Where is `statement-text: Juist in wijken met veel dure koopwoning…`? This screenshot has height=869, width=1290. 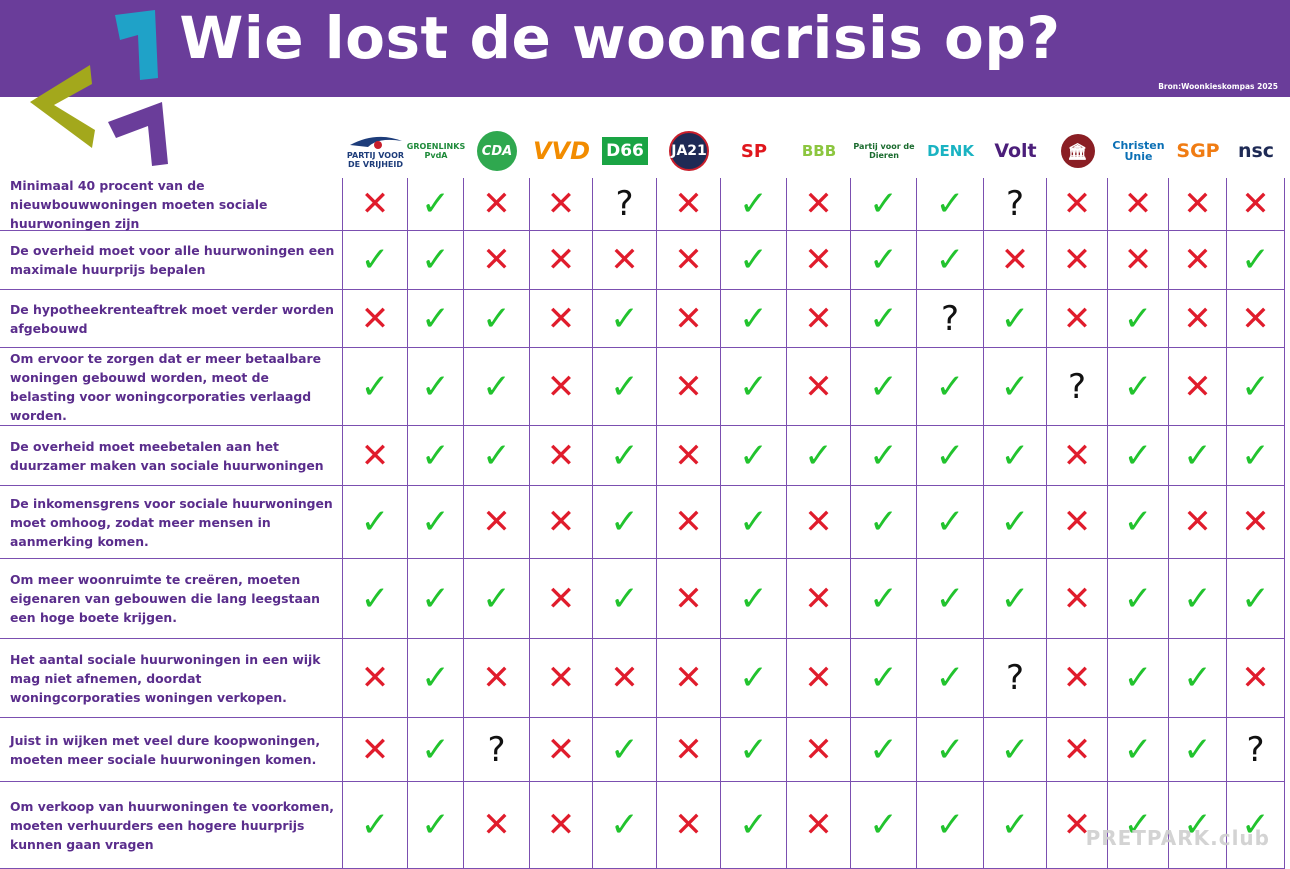
statement-text: Juist in wijken met veel dure koopwoning… is located at coordinates (171, 750).